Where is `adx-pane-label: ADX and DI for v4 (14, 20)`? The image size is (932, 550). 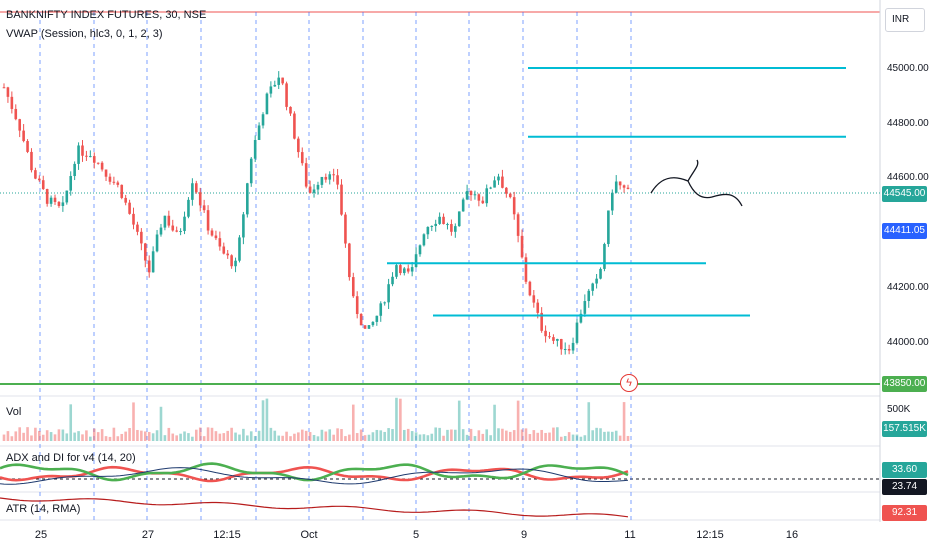
adx-pane-label: ADX and DI for v4 (14, 20) is located at coordinates (71, 458).